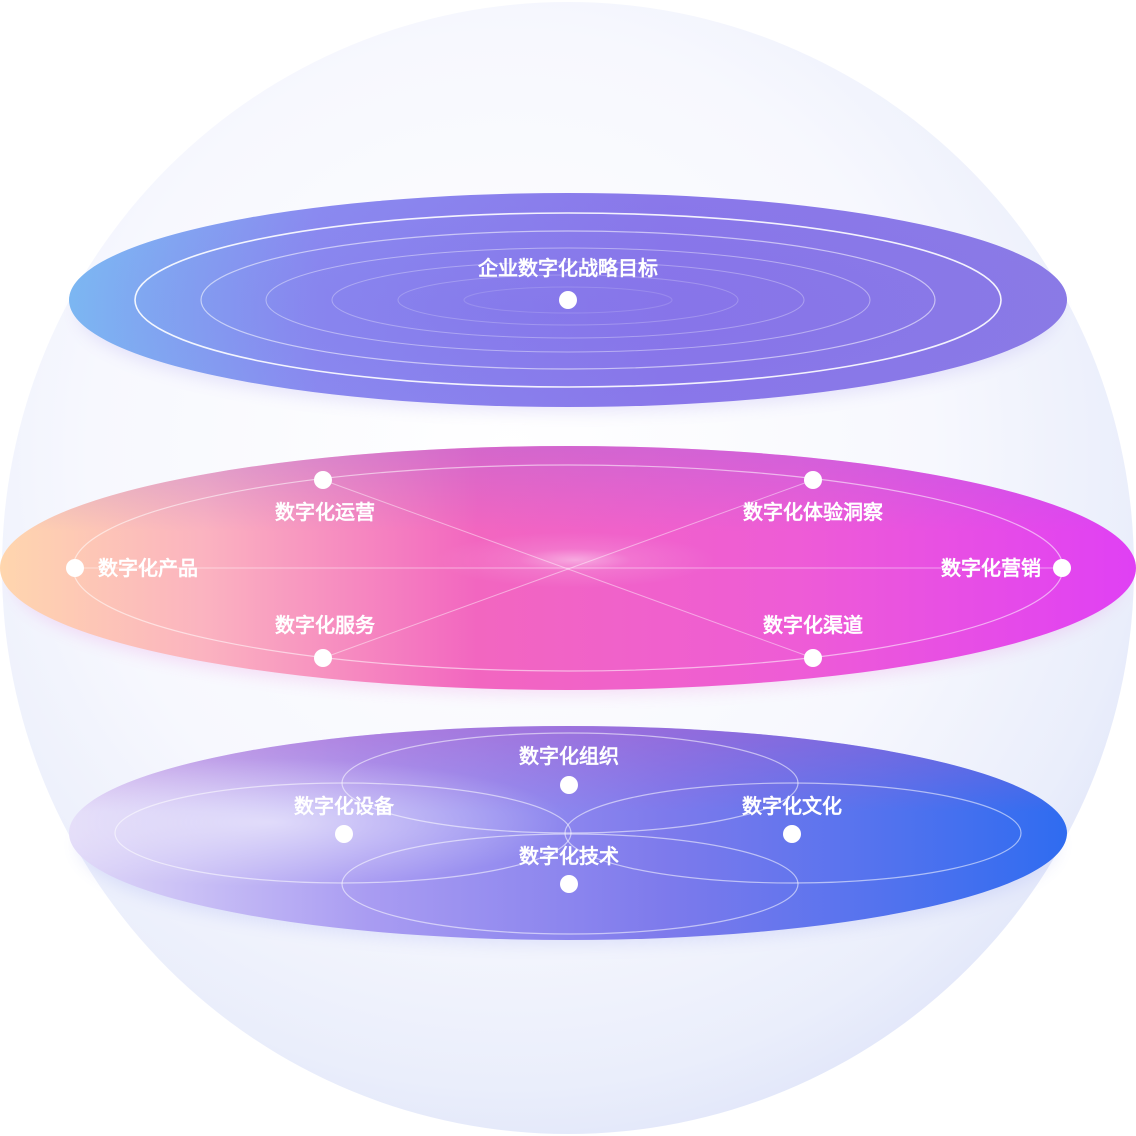  What do you see at coordinates (344, 834) in the screenshot?
I see `equipment-marker` at bounding box center [344, 834].